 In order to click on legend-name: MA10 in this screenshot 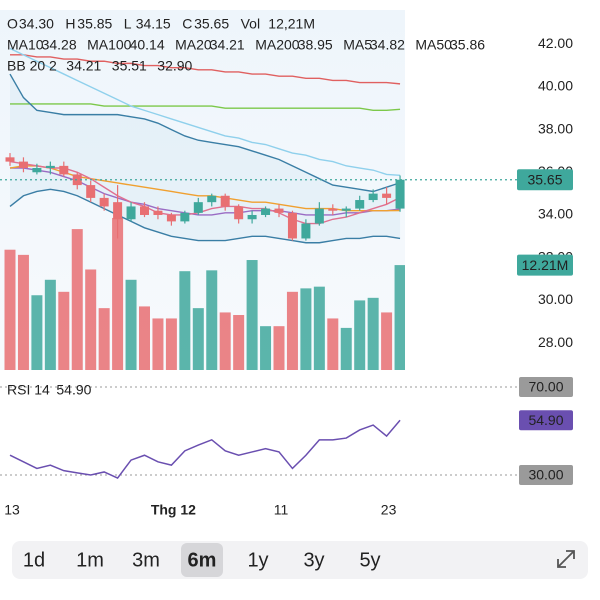, I will do `click(25, 45)`.